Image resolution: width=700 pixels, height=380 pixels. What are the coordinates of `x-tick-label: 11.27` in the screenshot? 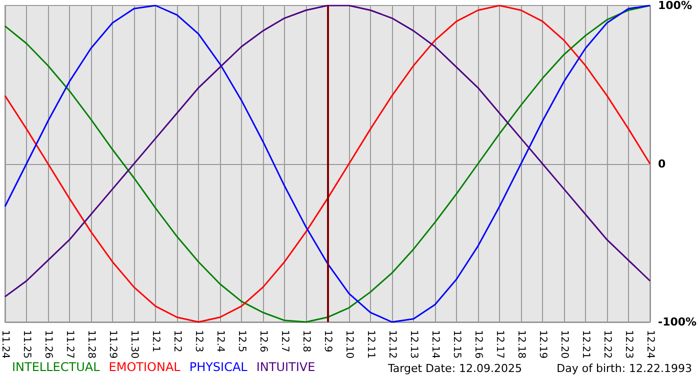 It's located at (69, 344).